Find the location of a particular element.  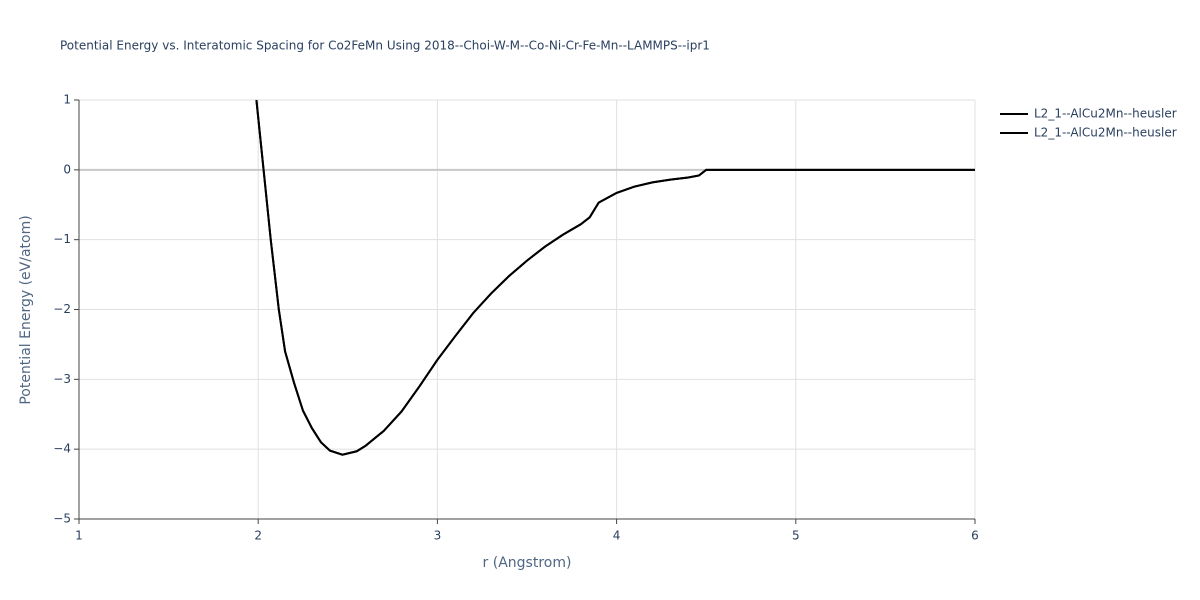

y-tick-label: −2 is located at coordinates (62, 309).